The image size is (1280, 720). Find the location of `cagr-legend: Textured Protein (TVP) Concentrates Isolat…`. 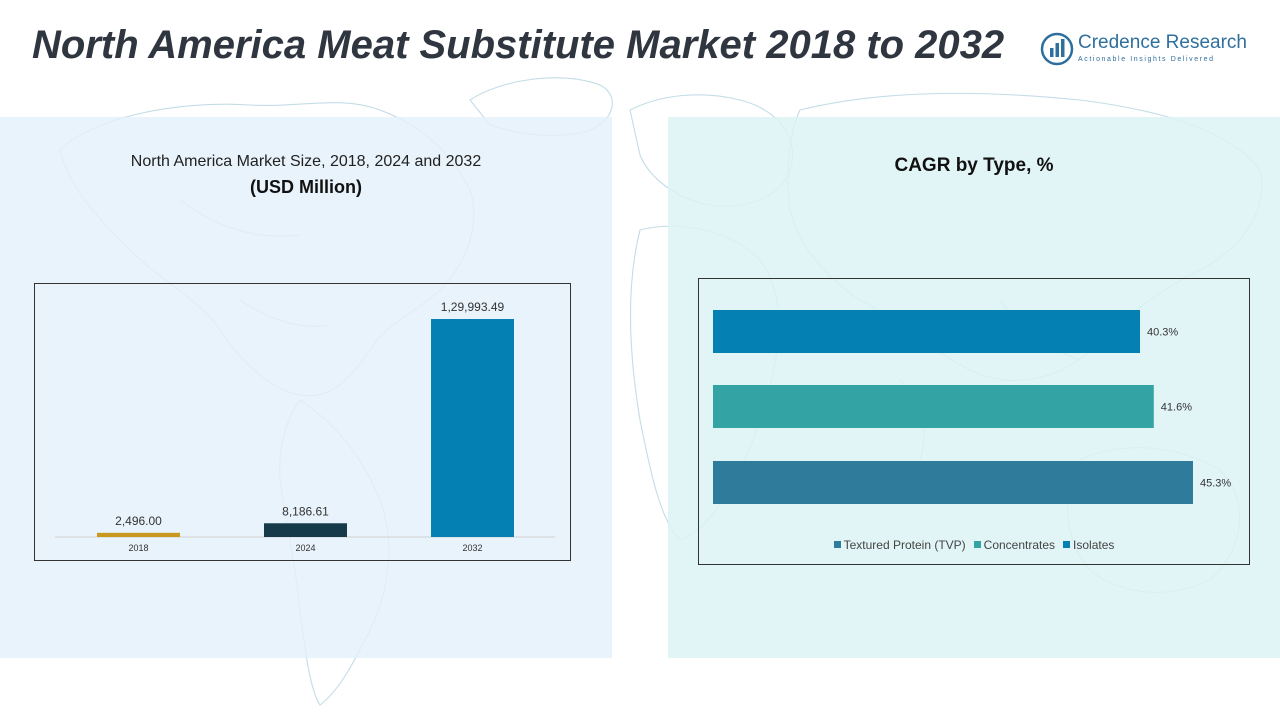

cagr-legend: Textured Protein (TVP) Concentrates Isolat… is located at coordinates (974, 545).